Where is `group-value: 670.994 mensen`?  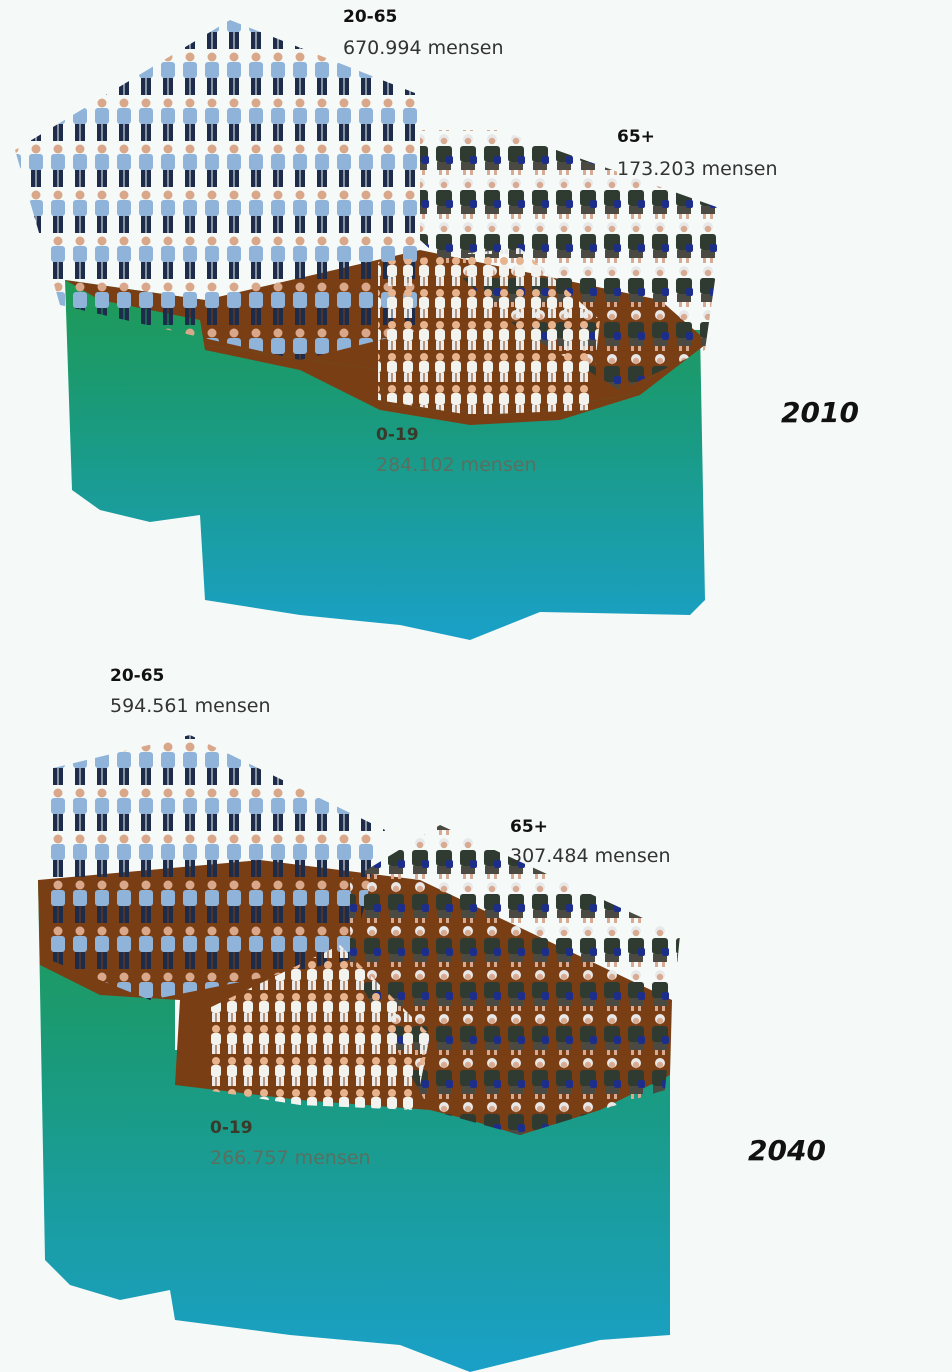 group-value: 670.994 mensen is located at coordinates (423, 48).